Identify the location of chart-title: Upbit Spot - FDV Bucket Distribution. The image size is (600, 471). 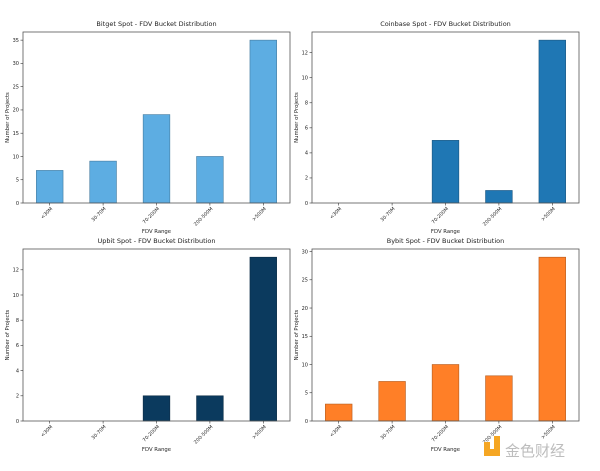
(156, 241).